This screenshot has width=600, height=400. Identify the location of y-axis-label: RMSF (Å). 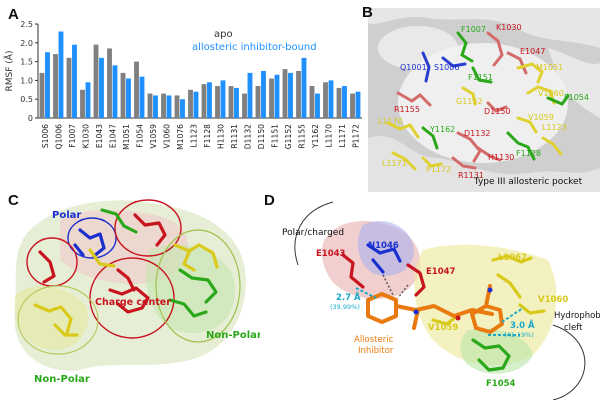
(9, 71).